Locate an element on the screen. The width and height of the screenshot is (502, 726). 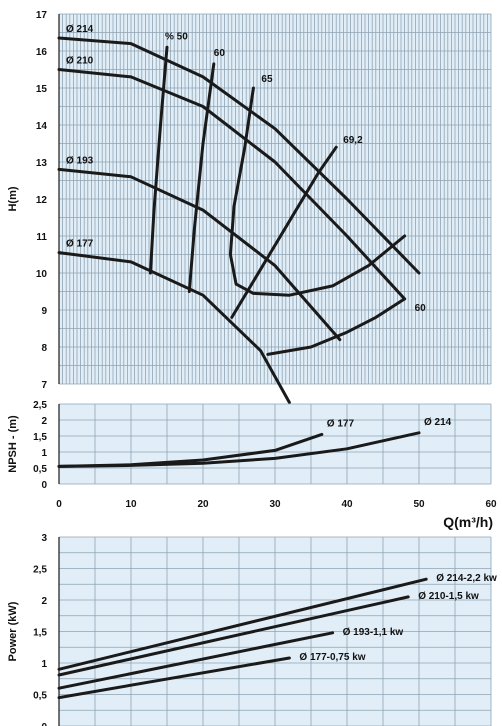
npsh-y-tick-label: 2,5 is located at coordinates (40, 405).